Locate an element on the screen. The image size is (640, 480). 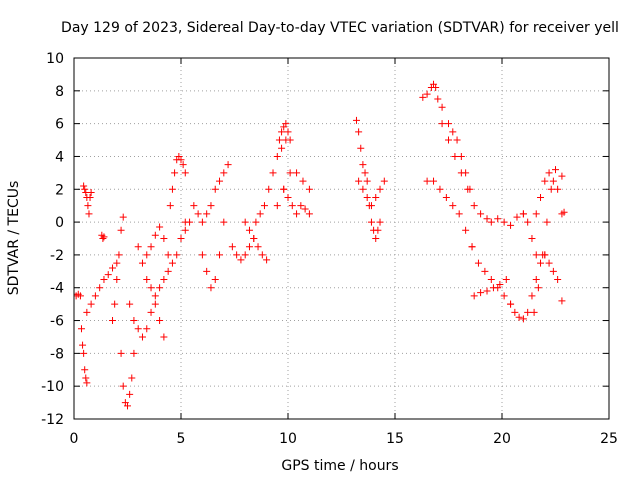
x-tick-label: 5 is located at coordinates (181, 439).